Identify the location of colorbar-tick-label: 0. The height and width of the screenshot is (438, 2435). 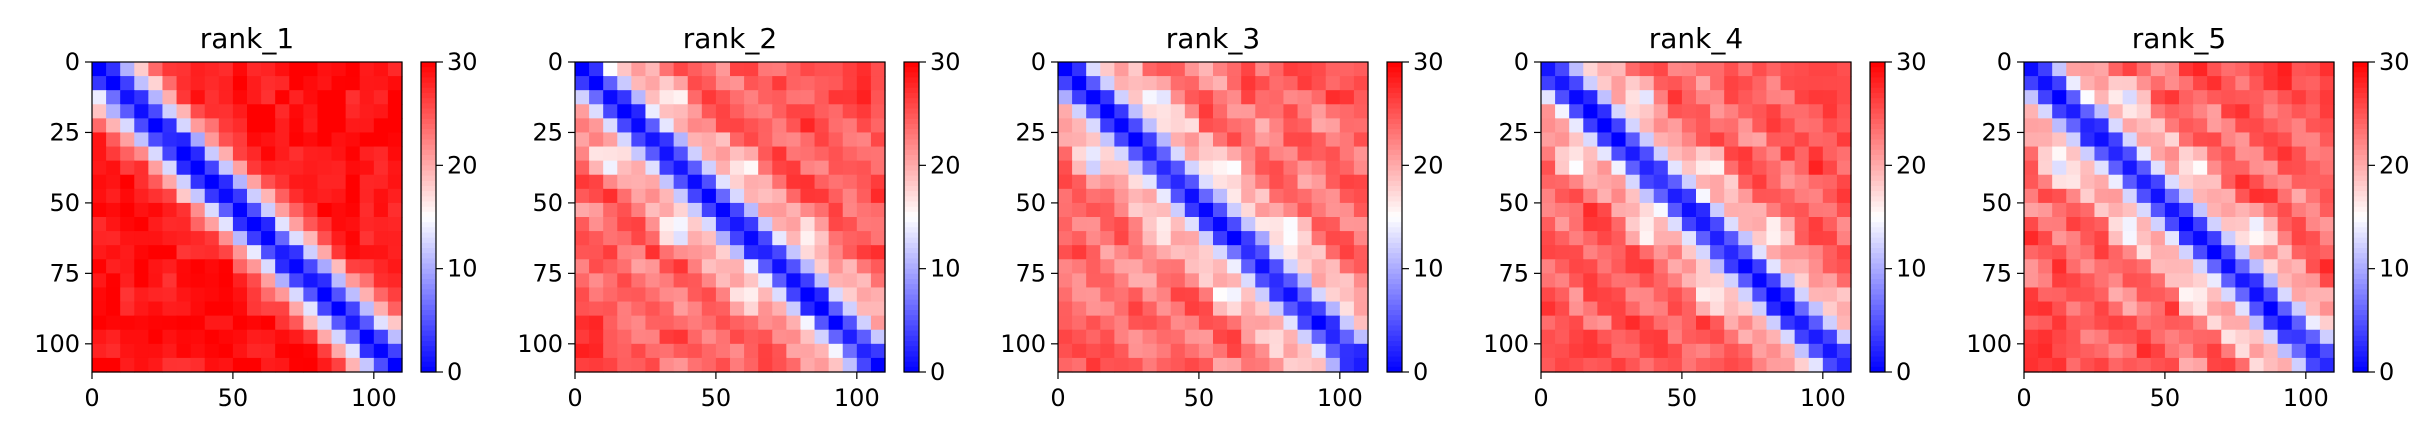
(454, 372).